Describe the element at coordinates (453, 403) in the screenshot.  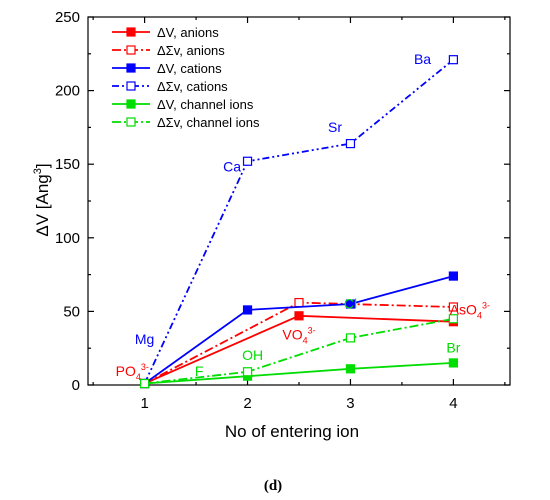
I see `x-tick-label: 4` at that location.